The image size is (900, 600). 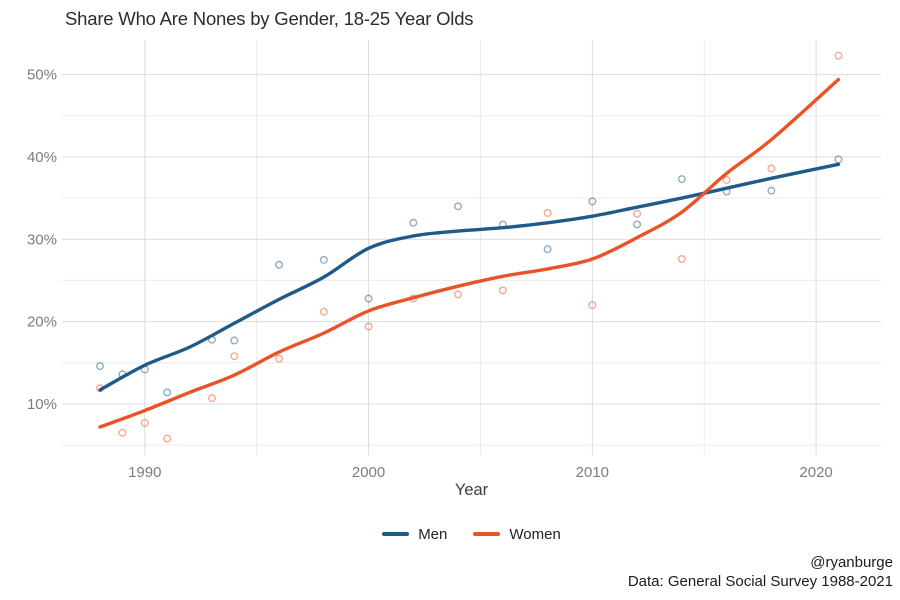 I want to click on men-line-swatch, so click(x=396, y=534).